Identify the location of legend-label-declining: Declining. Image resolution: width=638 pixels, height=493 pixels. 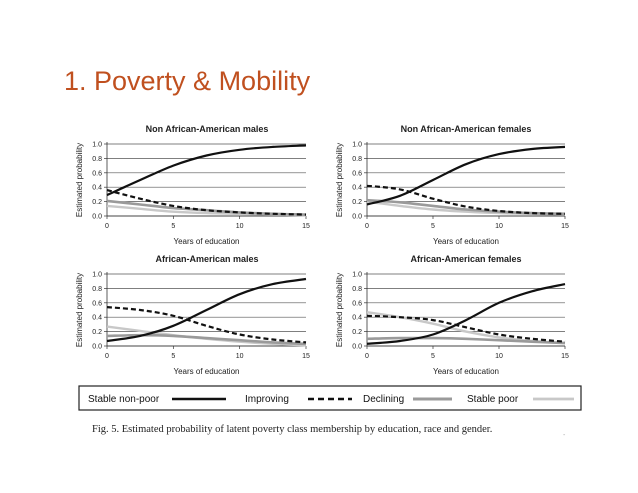
(383, 399).